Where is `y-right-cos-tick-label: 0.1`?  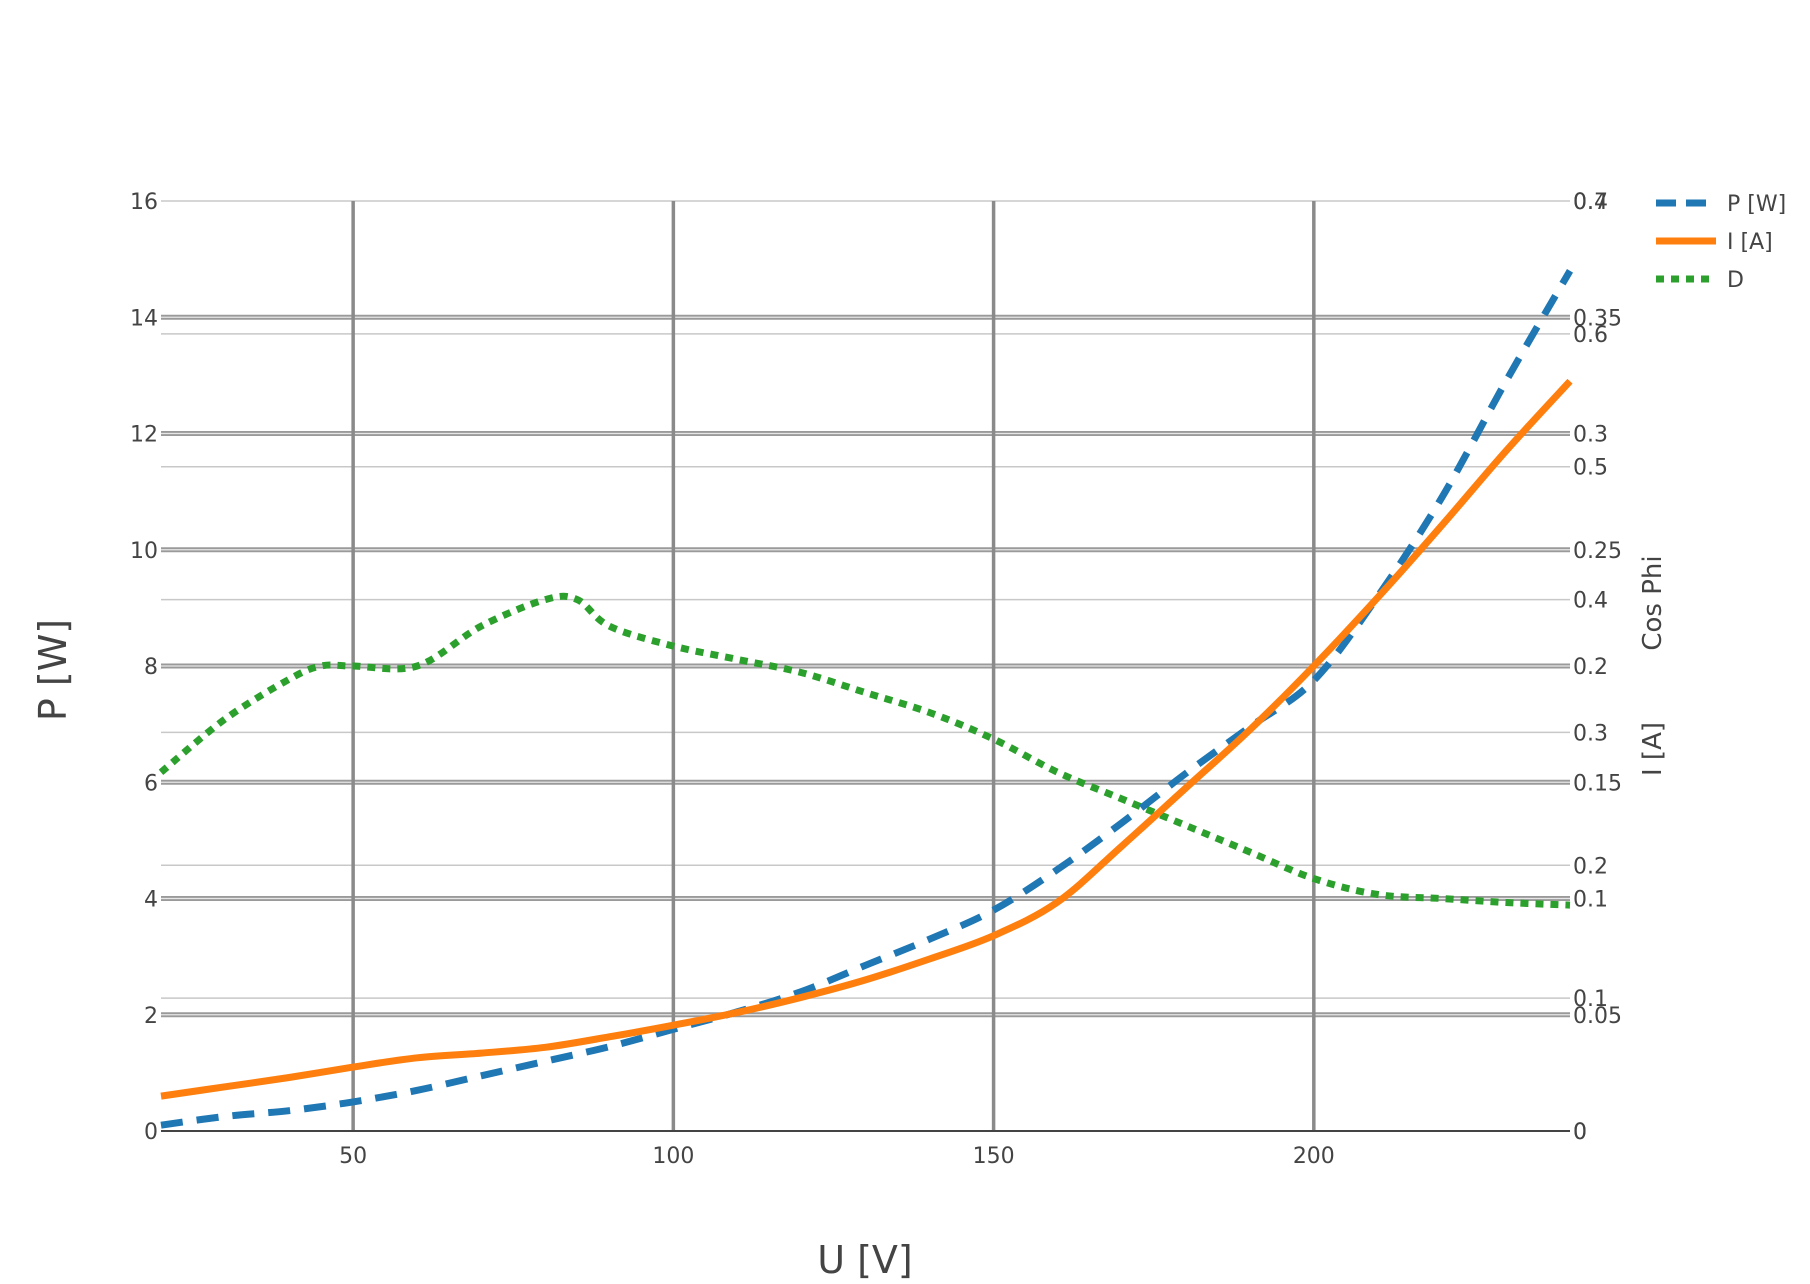 y-right-cos-tick-label: 0.1 is located at coordinates (1590, 999).